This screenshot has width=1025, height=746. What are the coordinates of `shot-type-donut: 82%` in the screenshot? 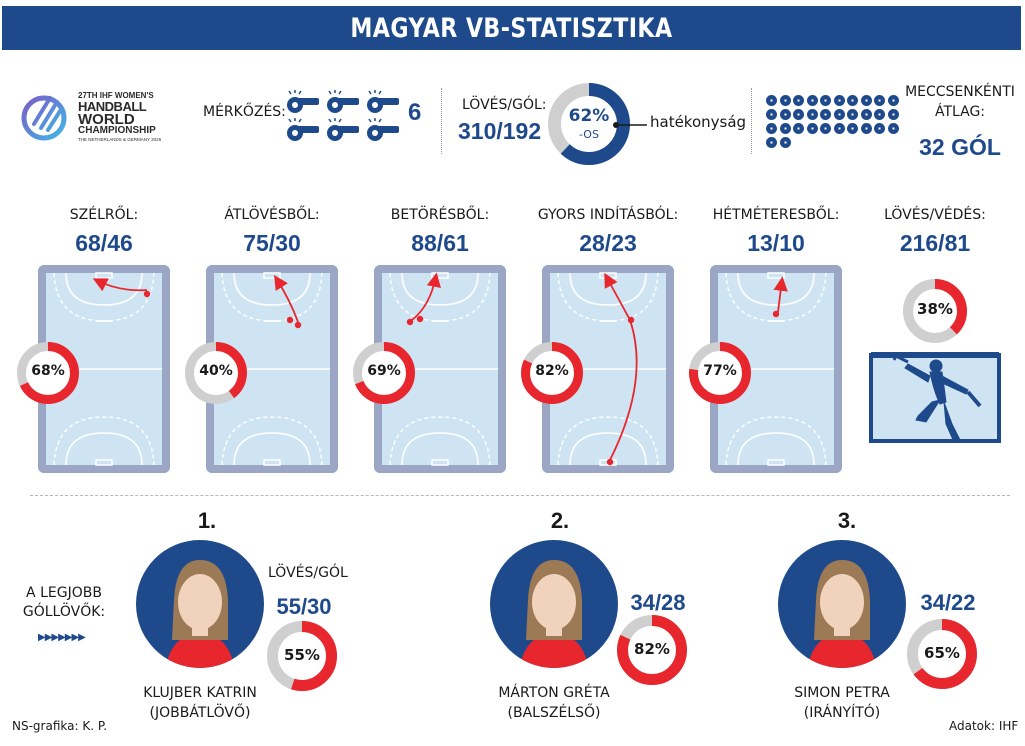 It's located at (552, 373).